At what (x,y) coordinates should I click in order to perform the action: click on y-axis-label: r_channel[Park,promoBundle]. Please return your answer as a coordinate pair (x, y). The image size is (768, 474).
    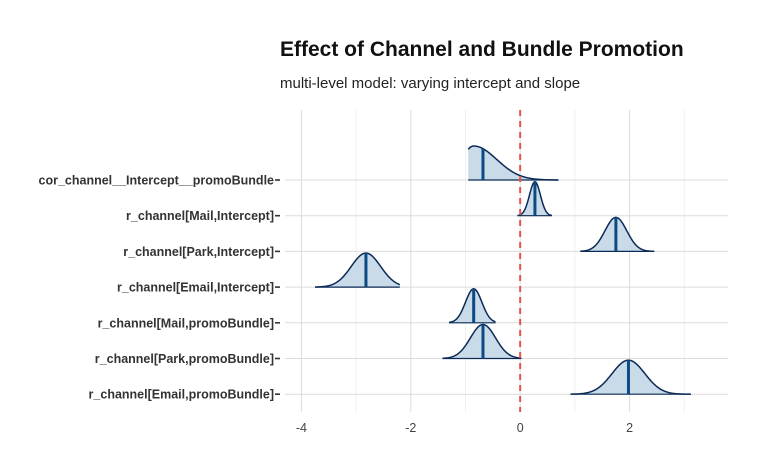
    Looking at the image, I should click on (184, 359).